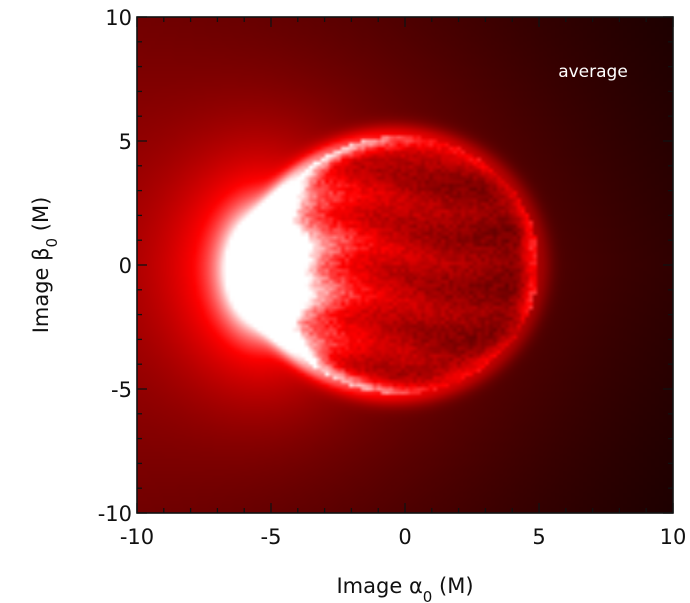 The image size is (690, 603). I want to click on x-tick-label: -10, so click(137, 537).